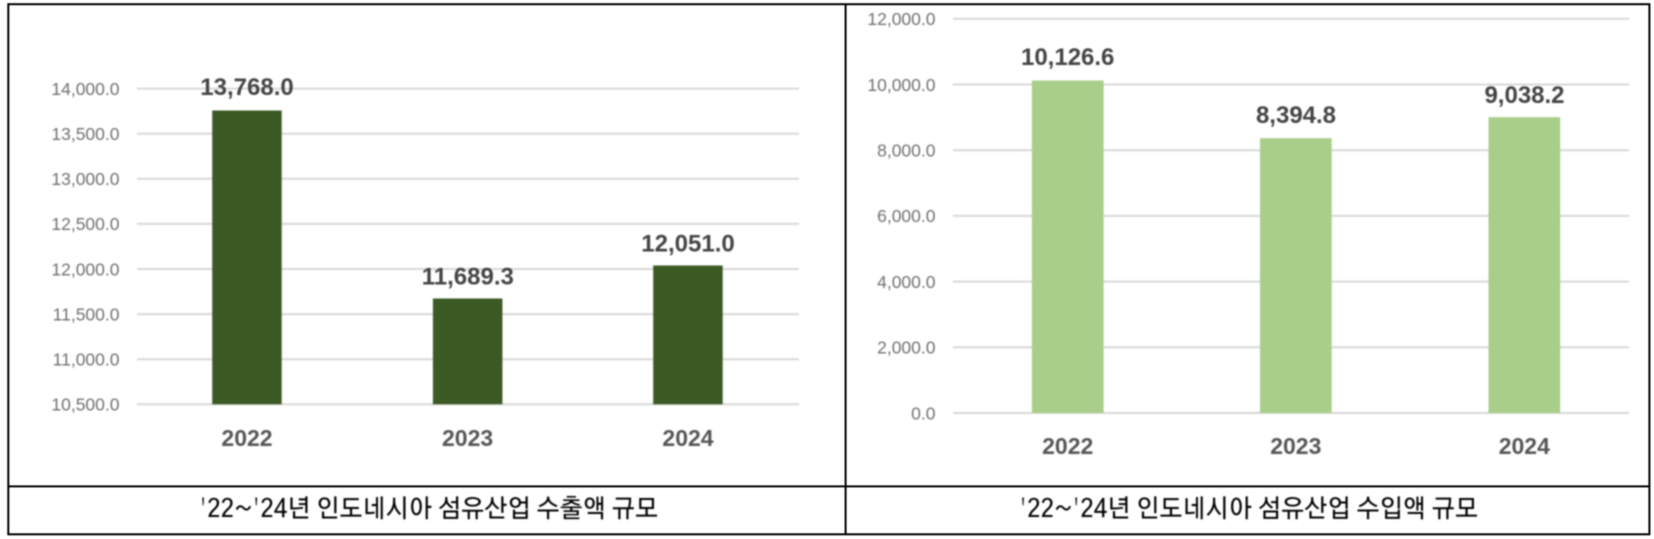 The height and width of the screenshot is (539, 1654). I want to click on svg-text: 12,051.0, so click(687, 244).